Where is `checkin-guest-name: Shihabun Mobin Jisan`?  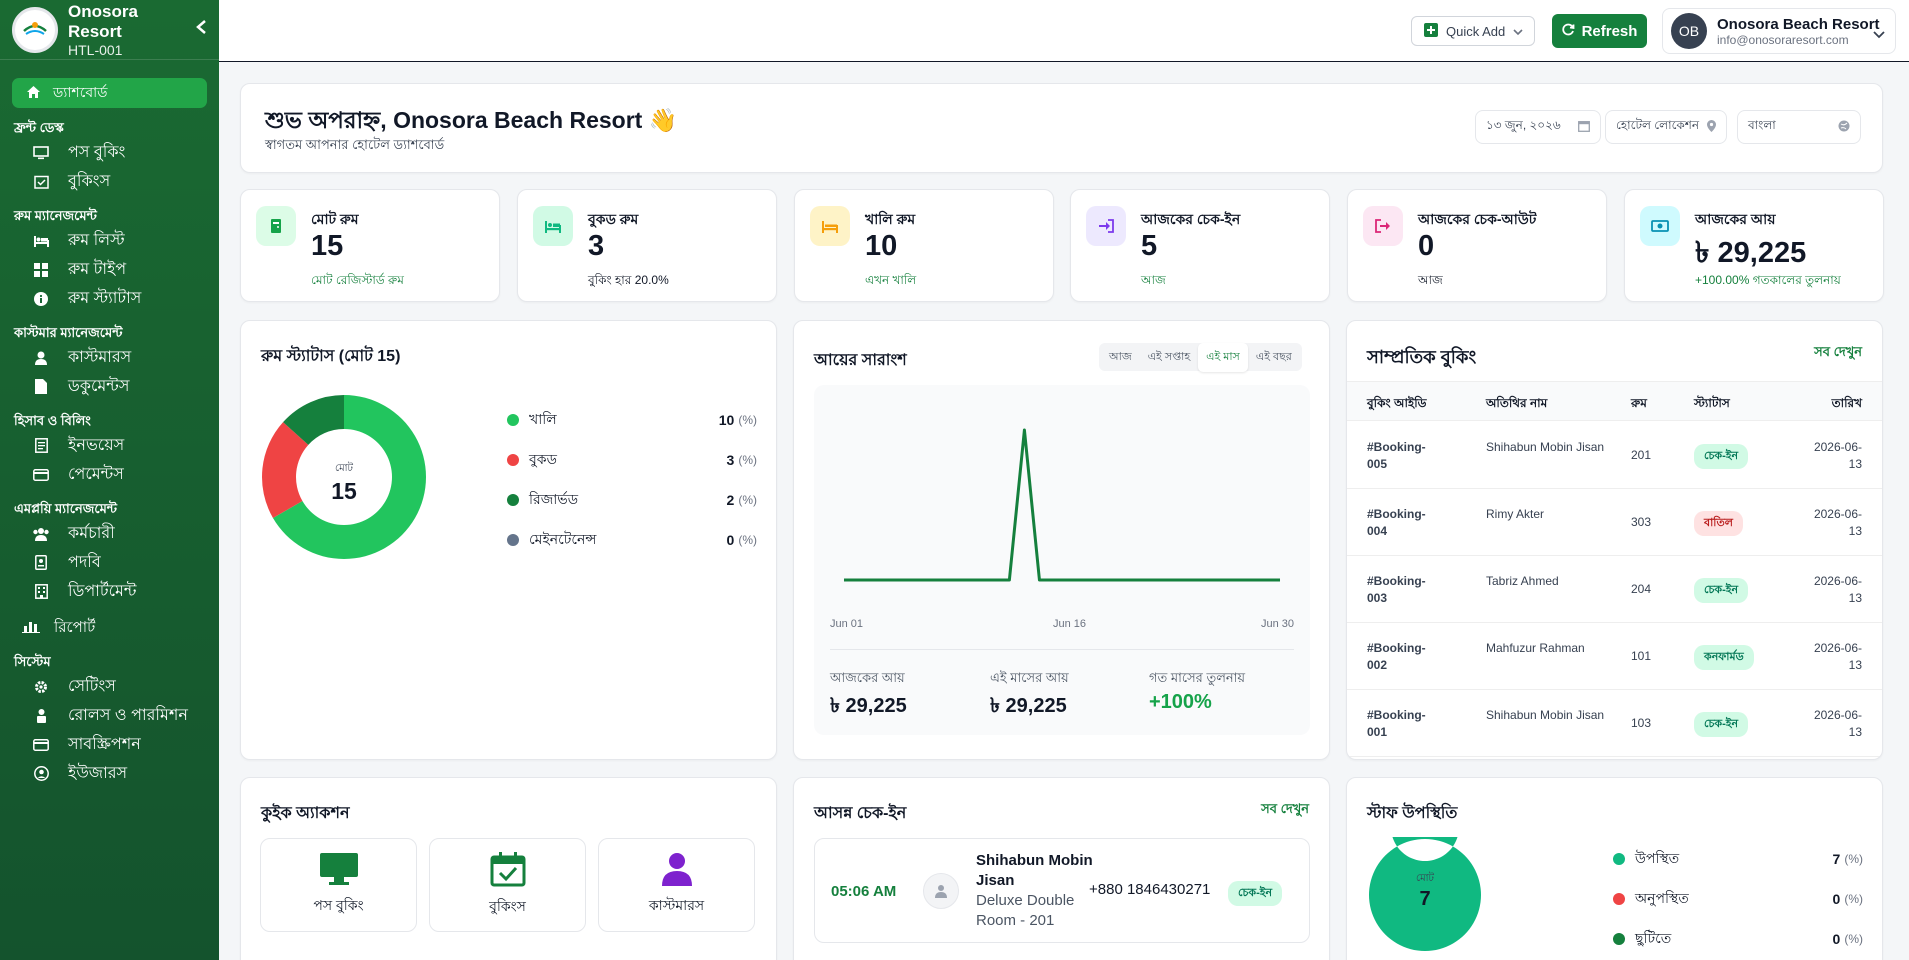
checkin-guest-name: Shihabun Mobin Jisan is located at coordinates (1034, 871).